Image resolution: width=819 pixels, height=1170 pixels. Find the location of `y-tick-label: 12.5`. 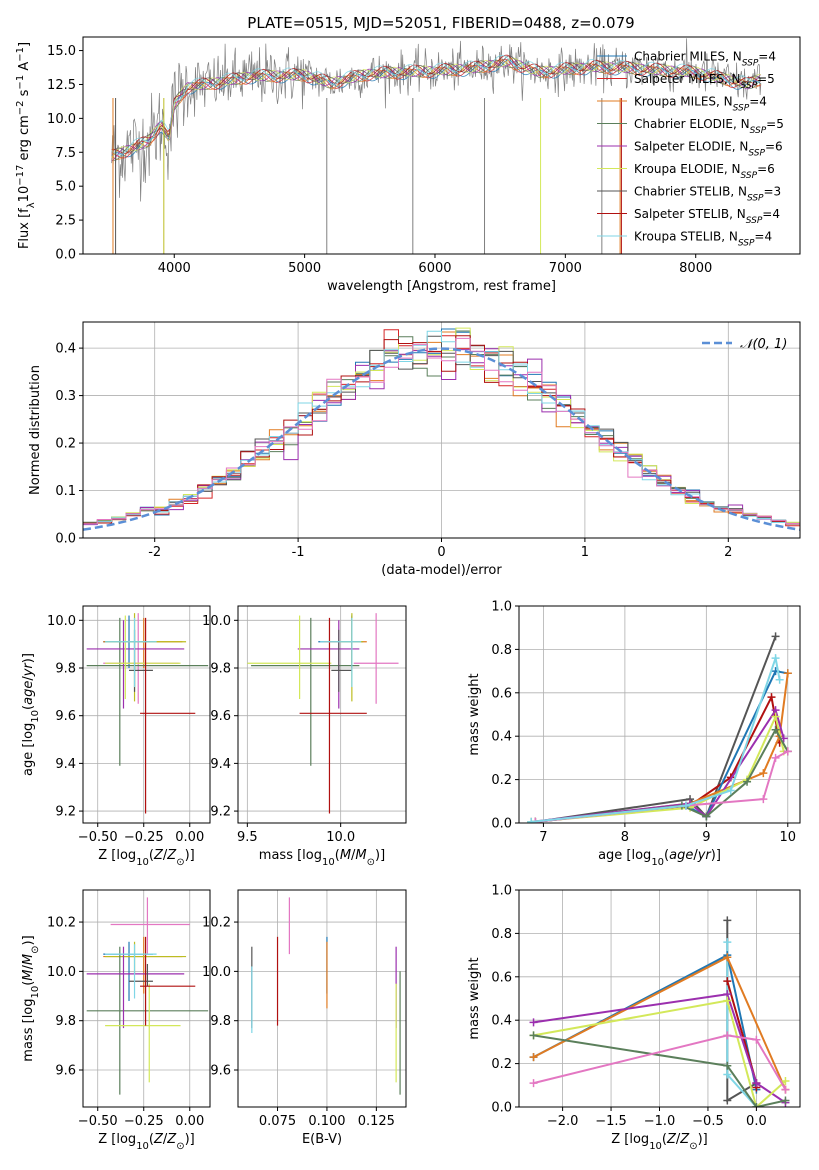

y-tick-label: 12.5 is located at coordinates (61, 85).